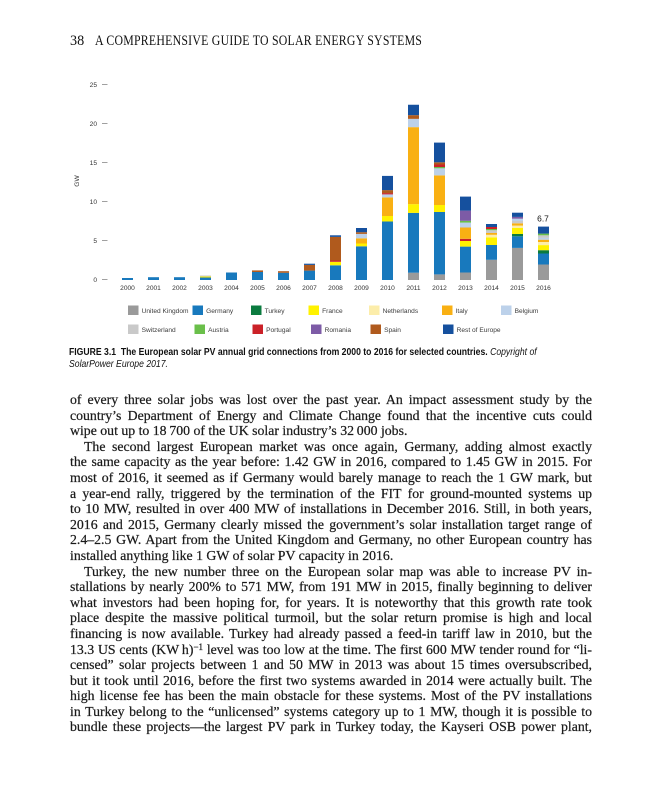  I want to click on svg-text: Turkey, so click(275, 311).